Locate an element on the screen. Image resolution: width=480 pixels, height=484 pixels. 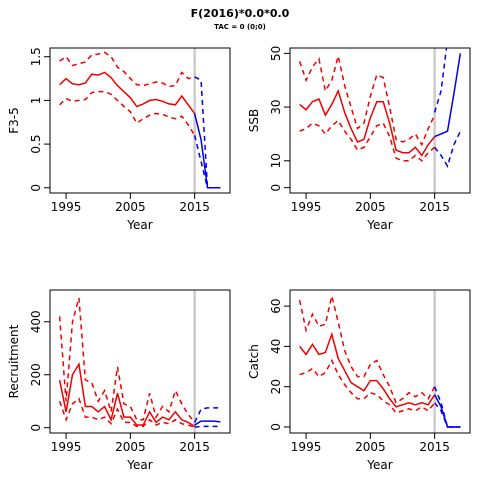
y-tick-label: 40 is located at coordinates (276, 346).